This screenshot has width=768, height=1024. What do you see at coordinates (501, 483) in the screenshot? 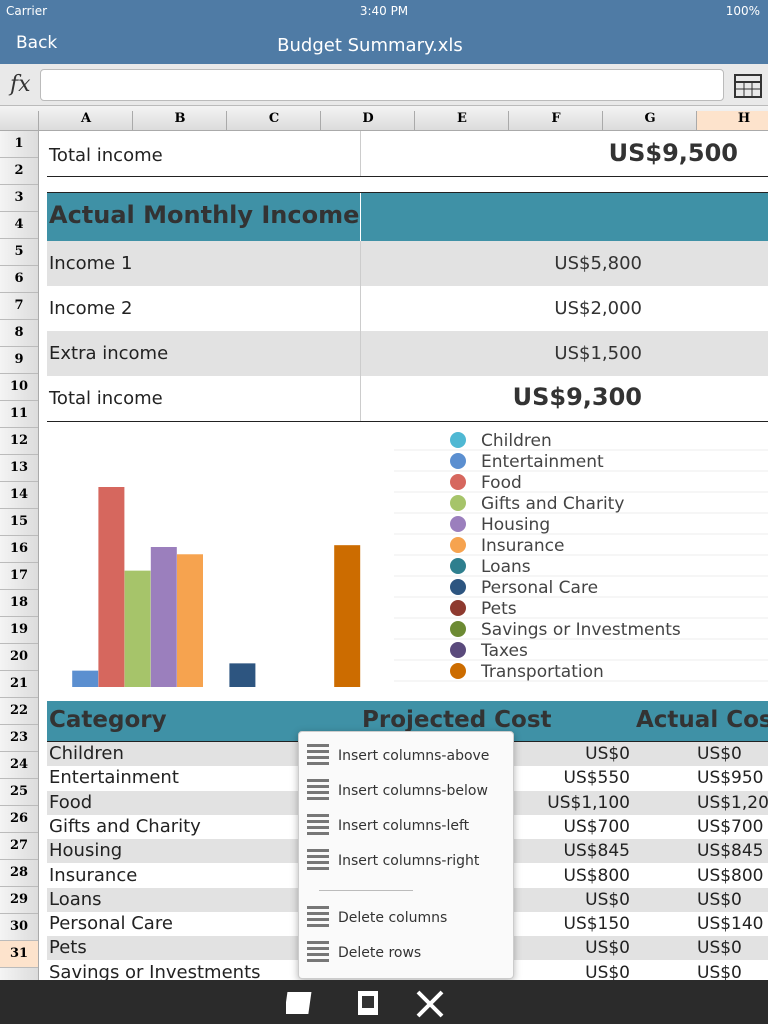
I see `legend-label: Food` at bounding box center [501, 483].